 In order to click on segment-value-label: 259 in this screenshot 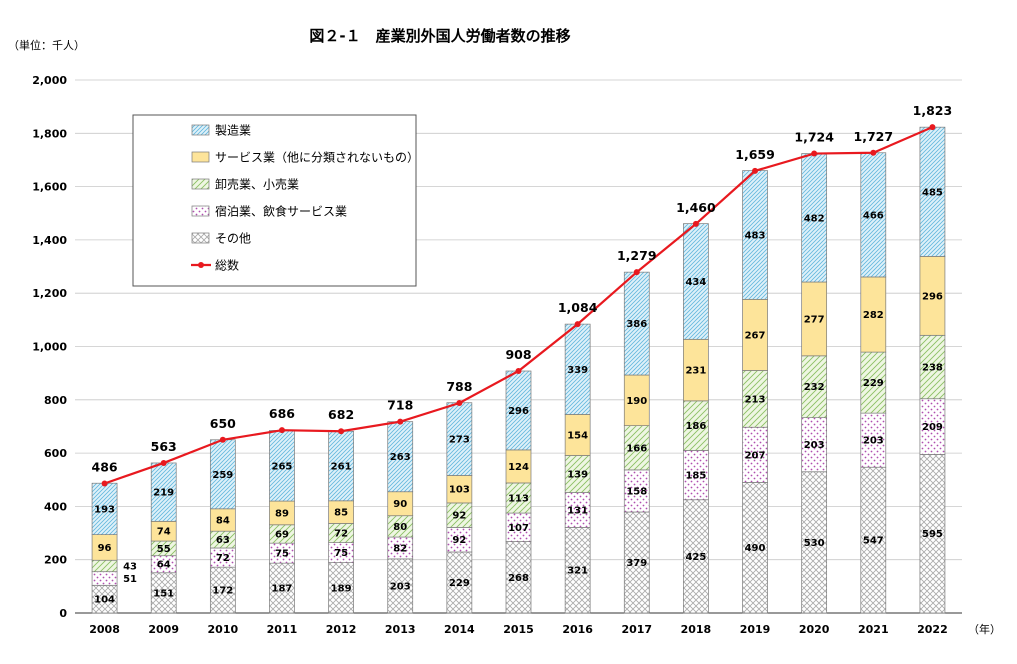, I will do `click(222, 475)`.